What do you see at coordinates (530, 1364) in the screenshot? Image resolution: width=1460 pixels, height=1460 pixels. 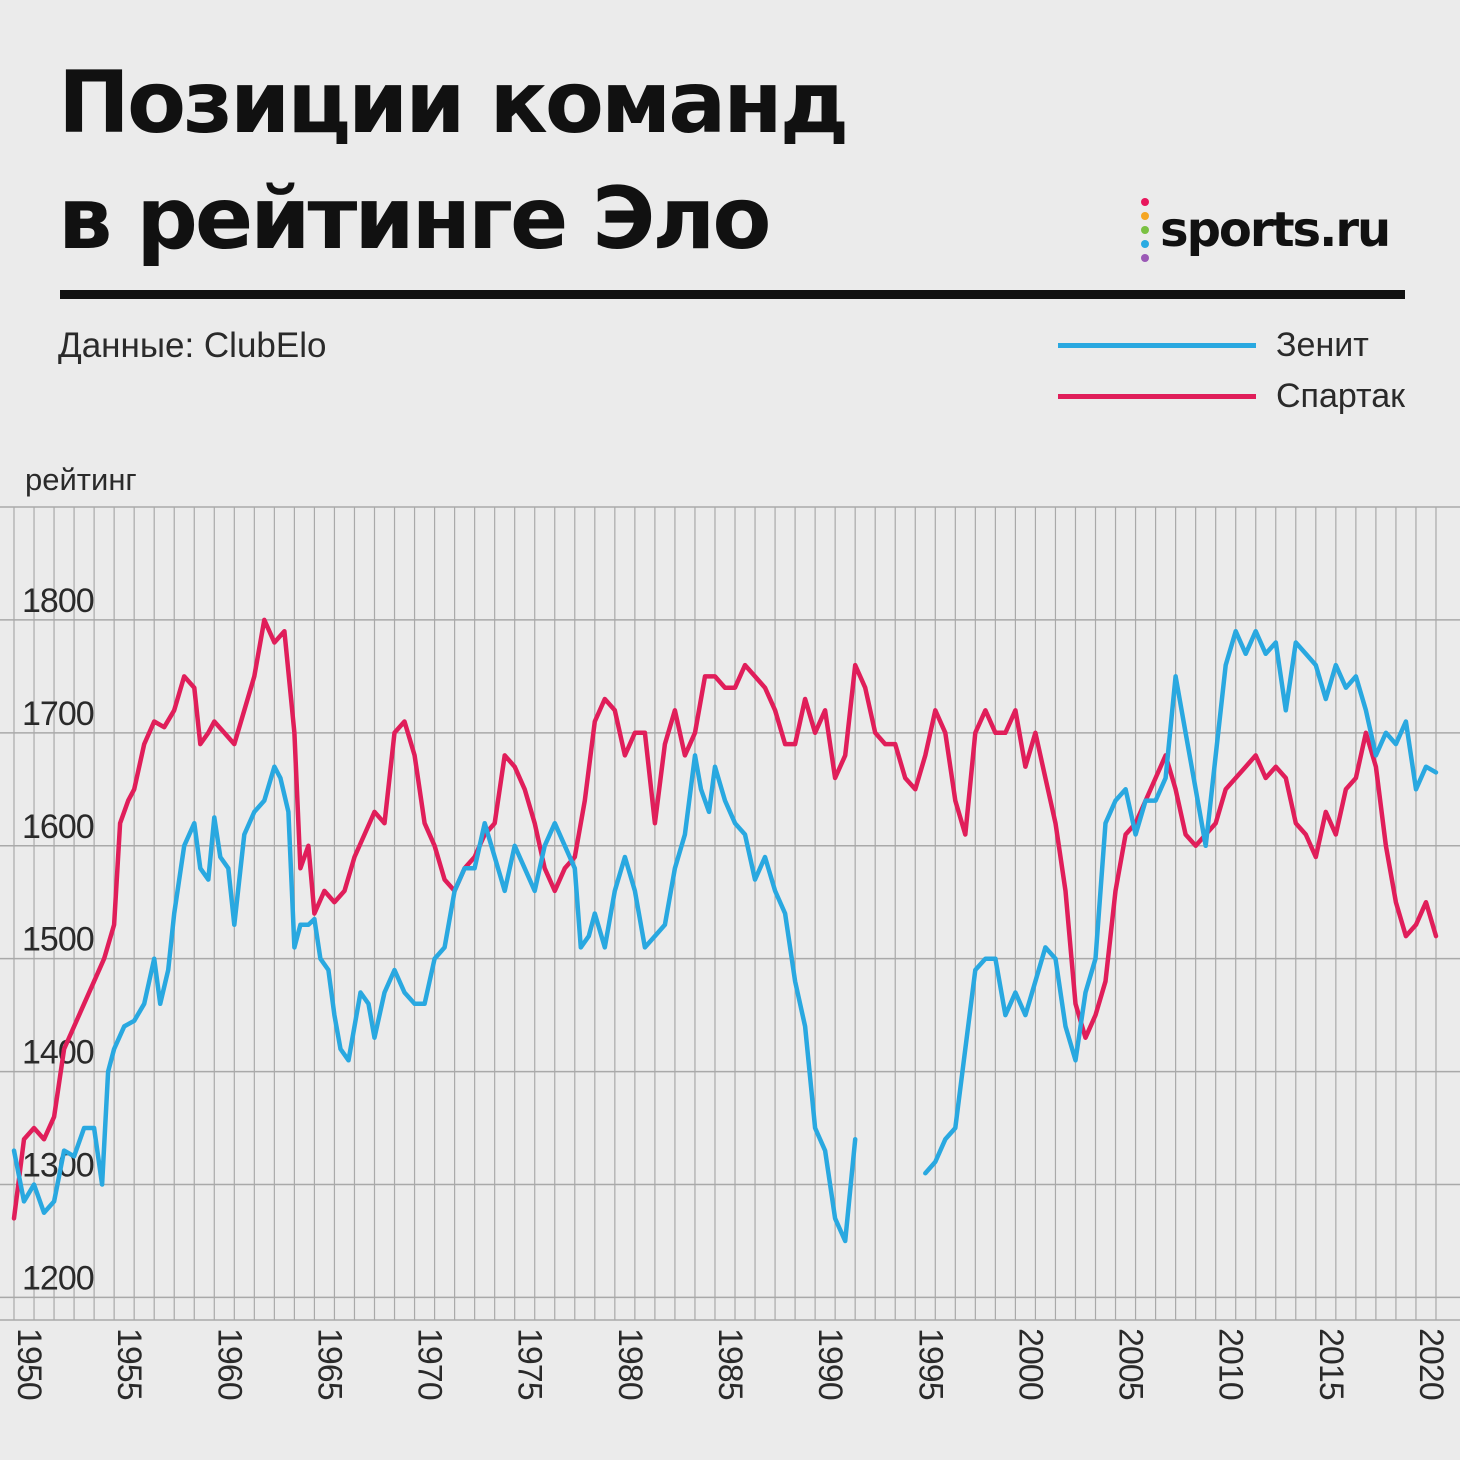 I see `x-tick-label: 1975` at bounding box center [530, 1364].